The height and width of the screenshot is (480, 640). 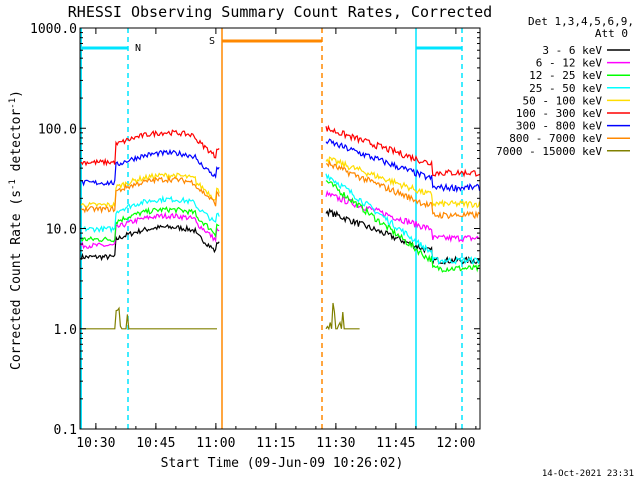 I want to click on y-axis-label: Corrected Count Rate (s-1 detector-1), so click(x=16, y=230).